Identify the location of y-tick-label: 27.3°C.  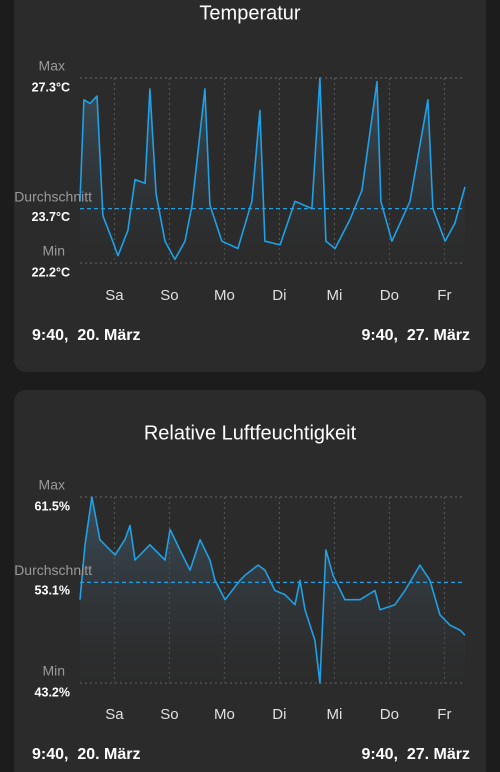
(51, 87).